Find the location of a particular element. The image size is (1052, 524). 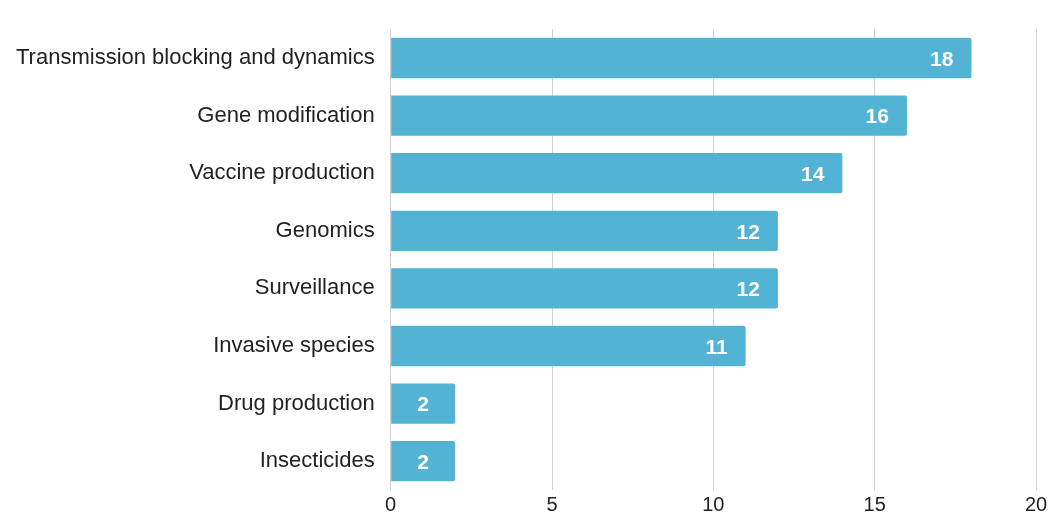

x-tick-label: 20 is located at coordinates (1036, 503).